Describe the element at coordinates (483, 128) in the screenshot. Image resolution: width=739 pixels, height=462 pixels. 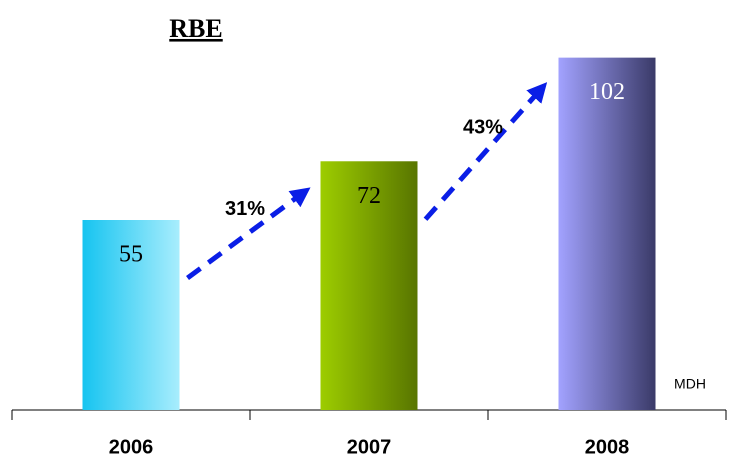
I see `growth-label: 43%` at that location.